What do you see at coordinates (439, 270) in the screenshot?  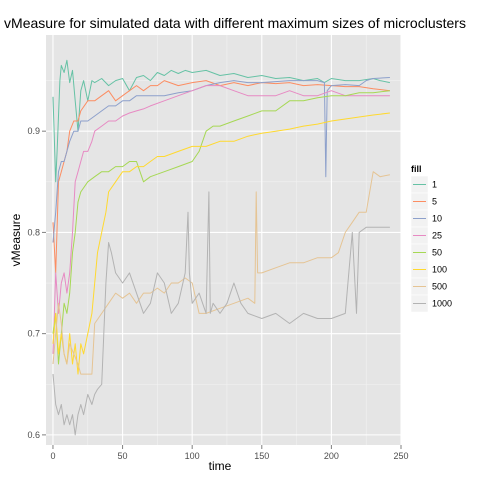 I see `legend-label-100: 100` at bounding box center [439, 270].